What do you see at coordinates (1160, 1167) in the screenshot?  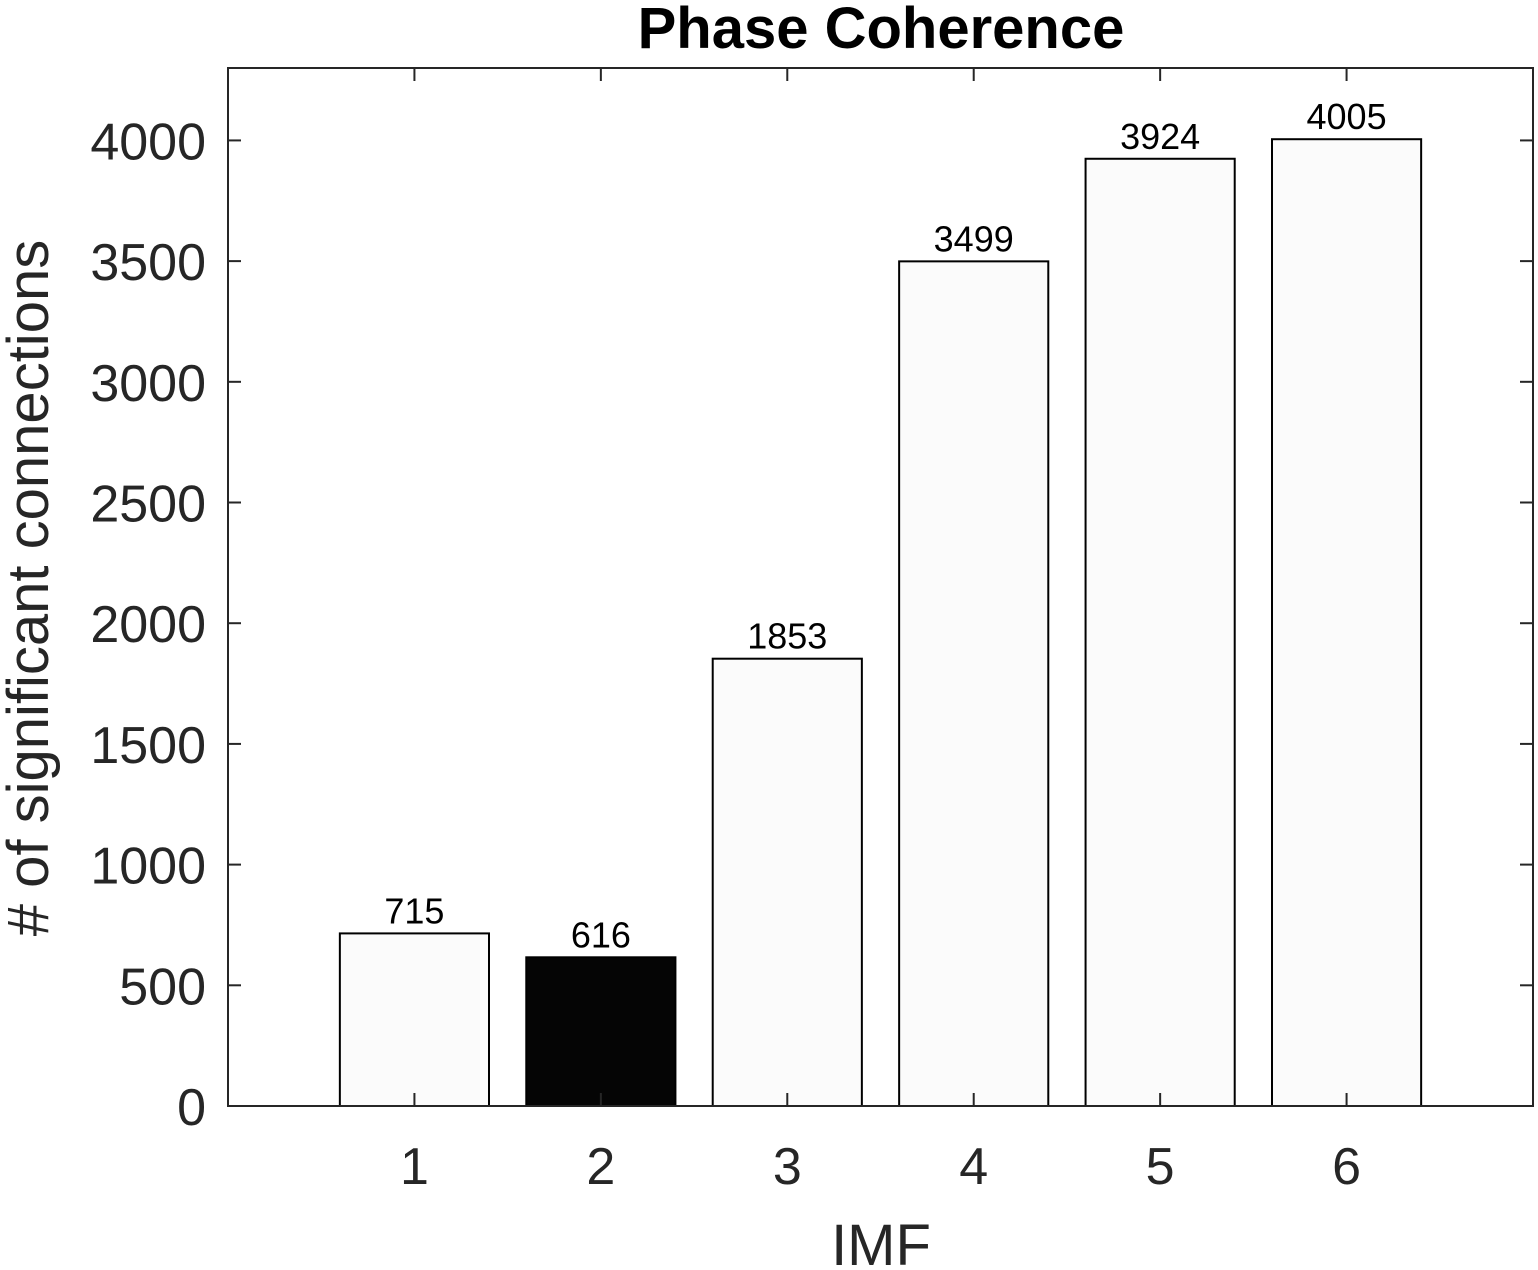 I see `x-tick-label: 5` at bounding box center [1160, 1167].